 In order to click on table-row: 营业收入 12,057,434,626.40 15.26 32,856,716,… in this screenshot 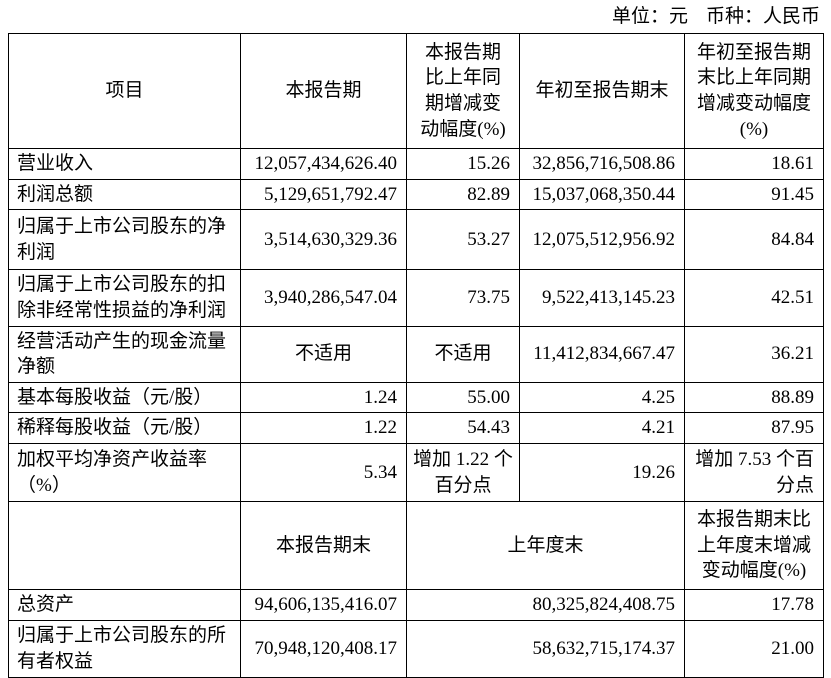, I will do `click(416, 164)`.